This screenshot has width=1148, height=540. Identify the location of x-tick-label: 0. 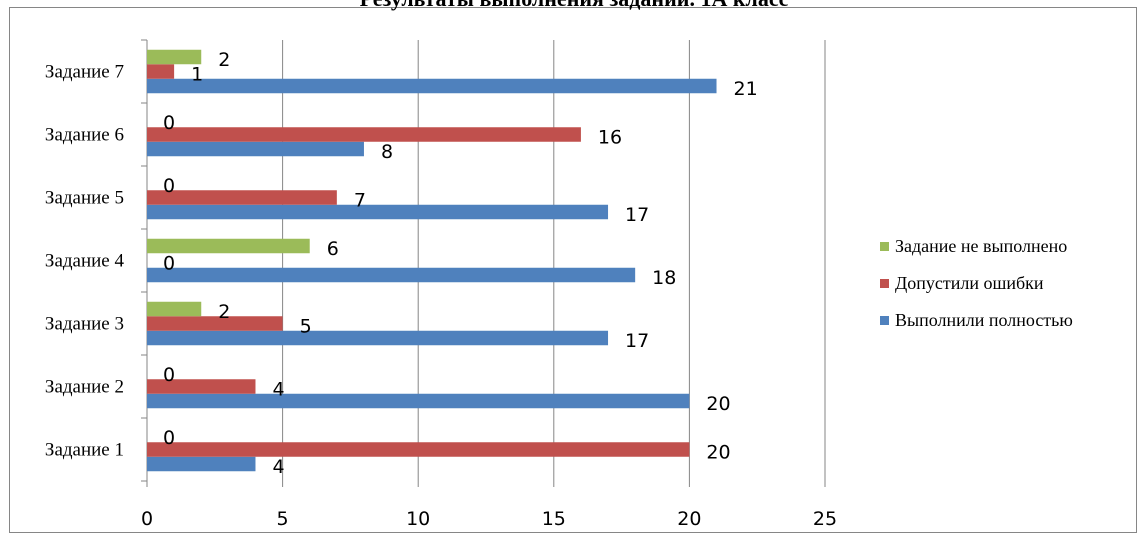
(147, 519).